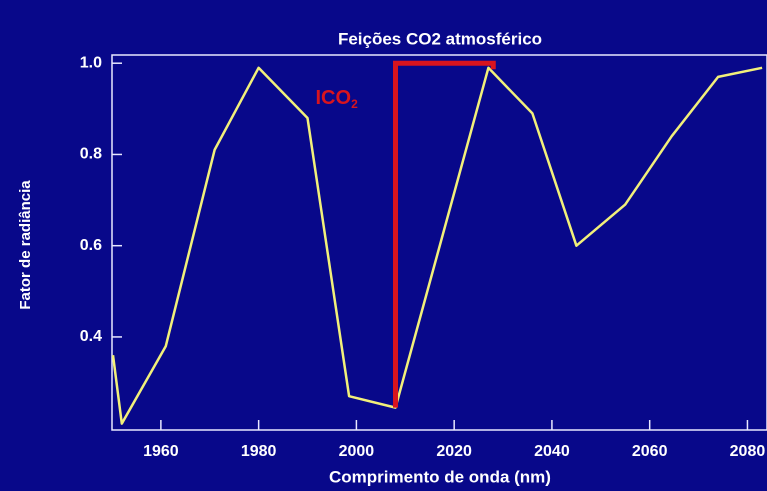 Image resolution: width=767 pixels, height=491 pixels. Describe the element at coordinates (91, 245) in the screenshot. I see `y-tick-label: 0.6` at that location.